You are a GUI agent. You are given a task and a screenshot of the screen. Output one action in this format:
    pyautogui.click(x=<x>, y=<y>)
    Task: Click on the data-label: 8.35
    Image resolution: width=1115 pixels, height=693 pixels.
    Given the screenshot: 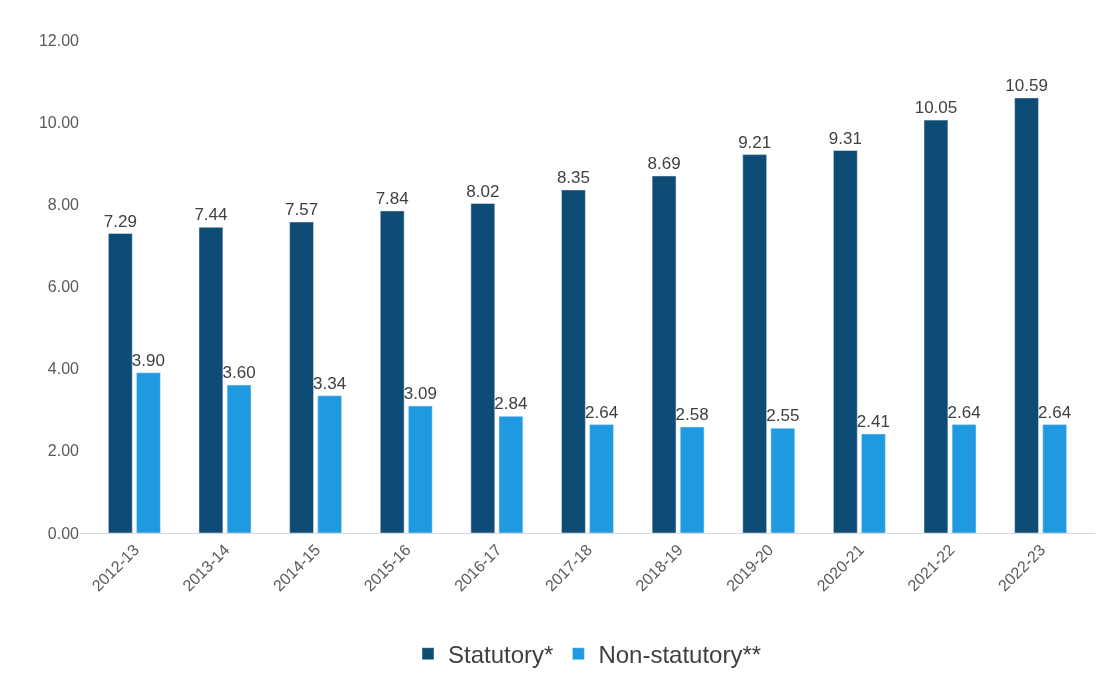 What is the action you would take?
    pyautogui.click(x=573, y=177)
    